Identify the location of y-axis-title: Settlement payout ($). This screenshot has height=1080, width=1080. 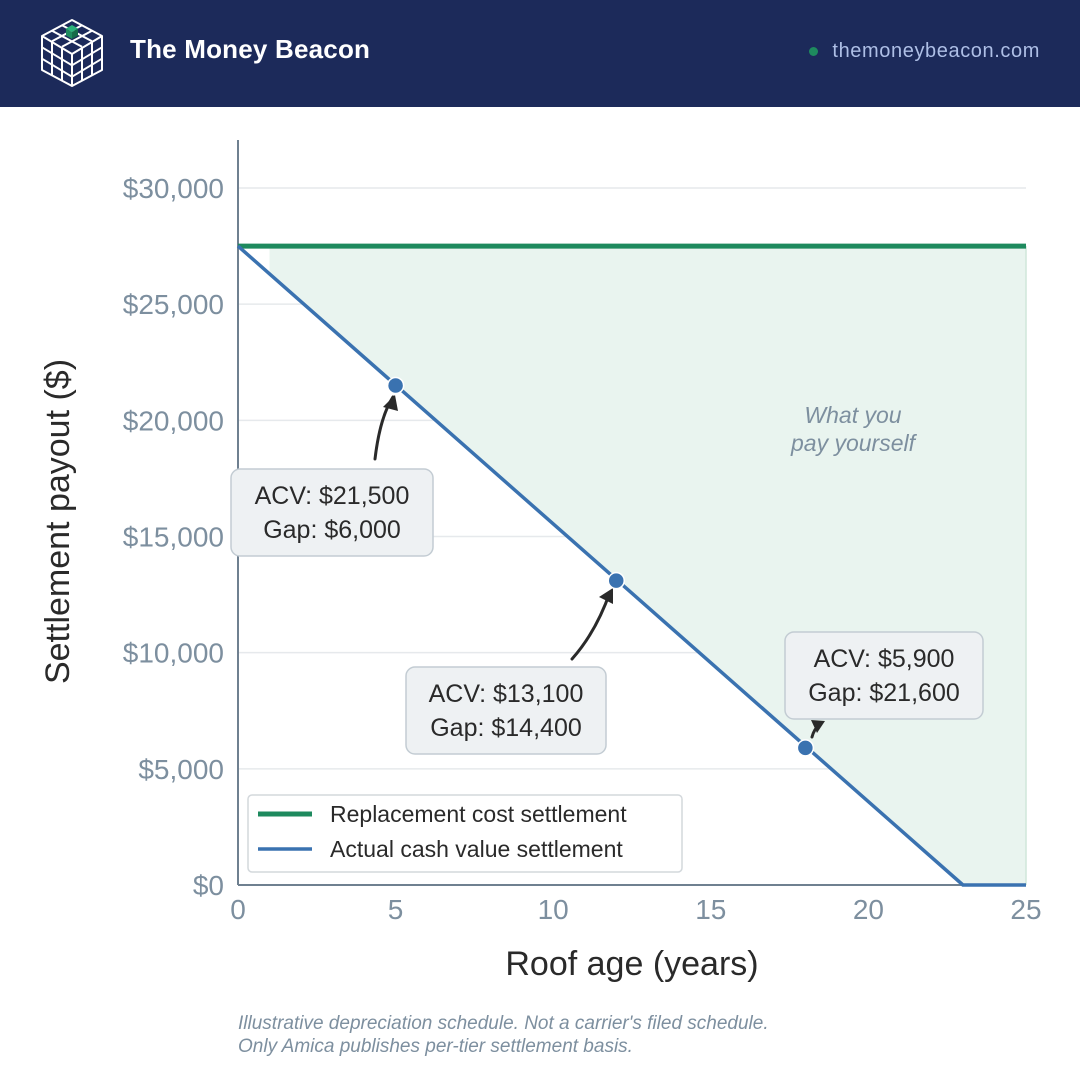
(58, 521).